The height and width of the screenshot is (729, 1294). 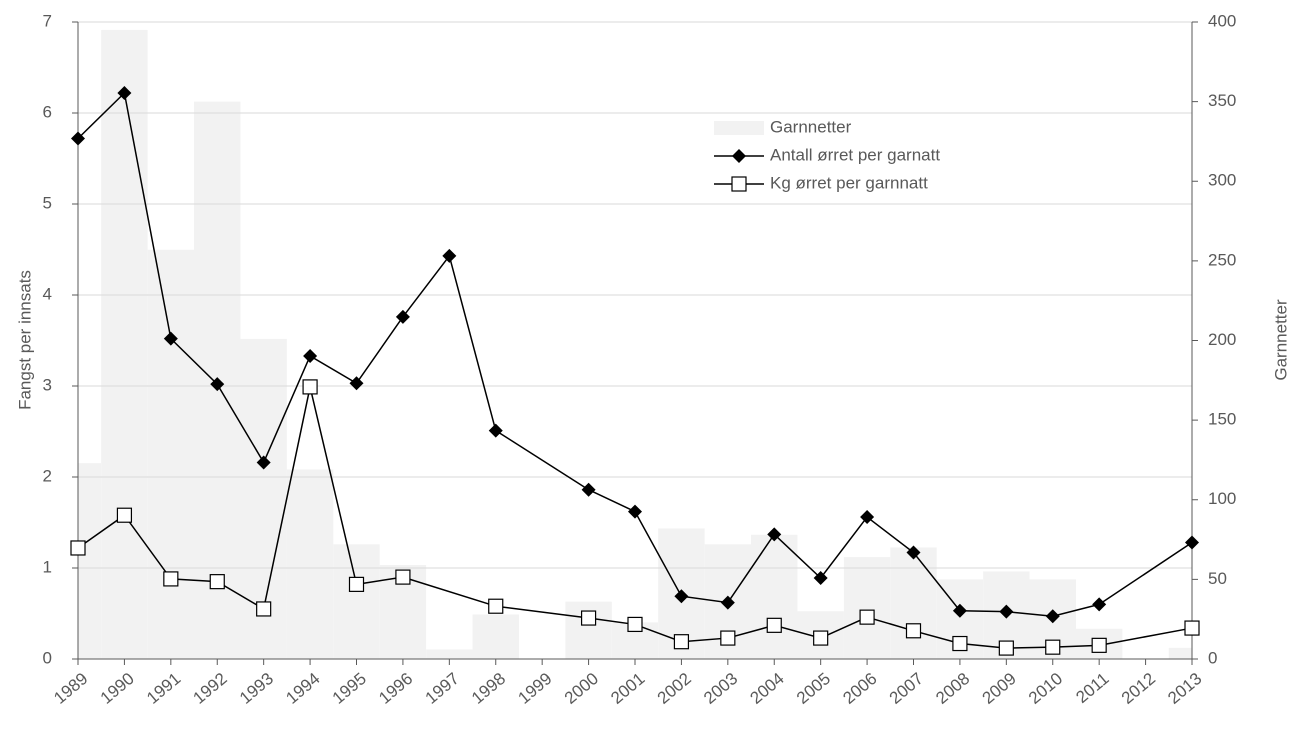 I want to click on y2-tick-label: 50, so click(x=1217, y=578).